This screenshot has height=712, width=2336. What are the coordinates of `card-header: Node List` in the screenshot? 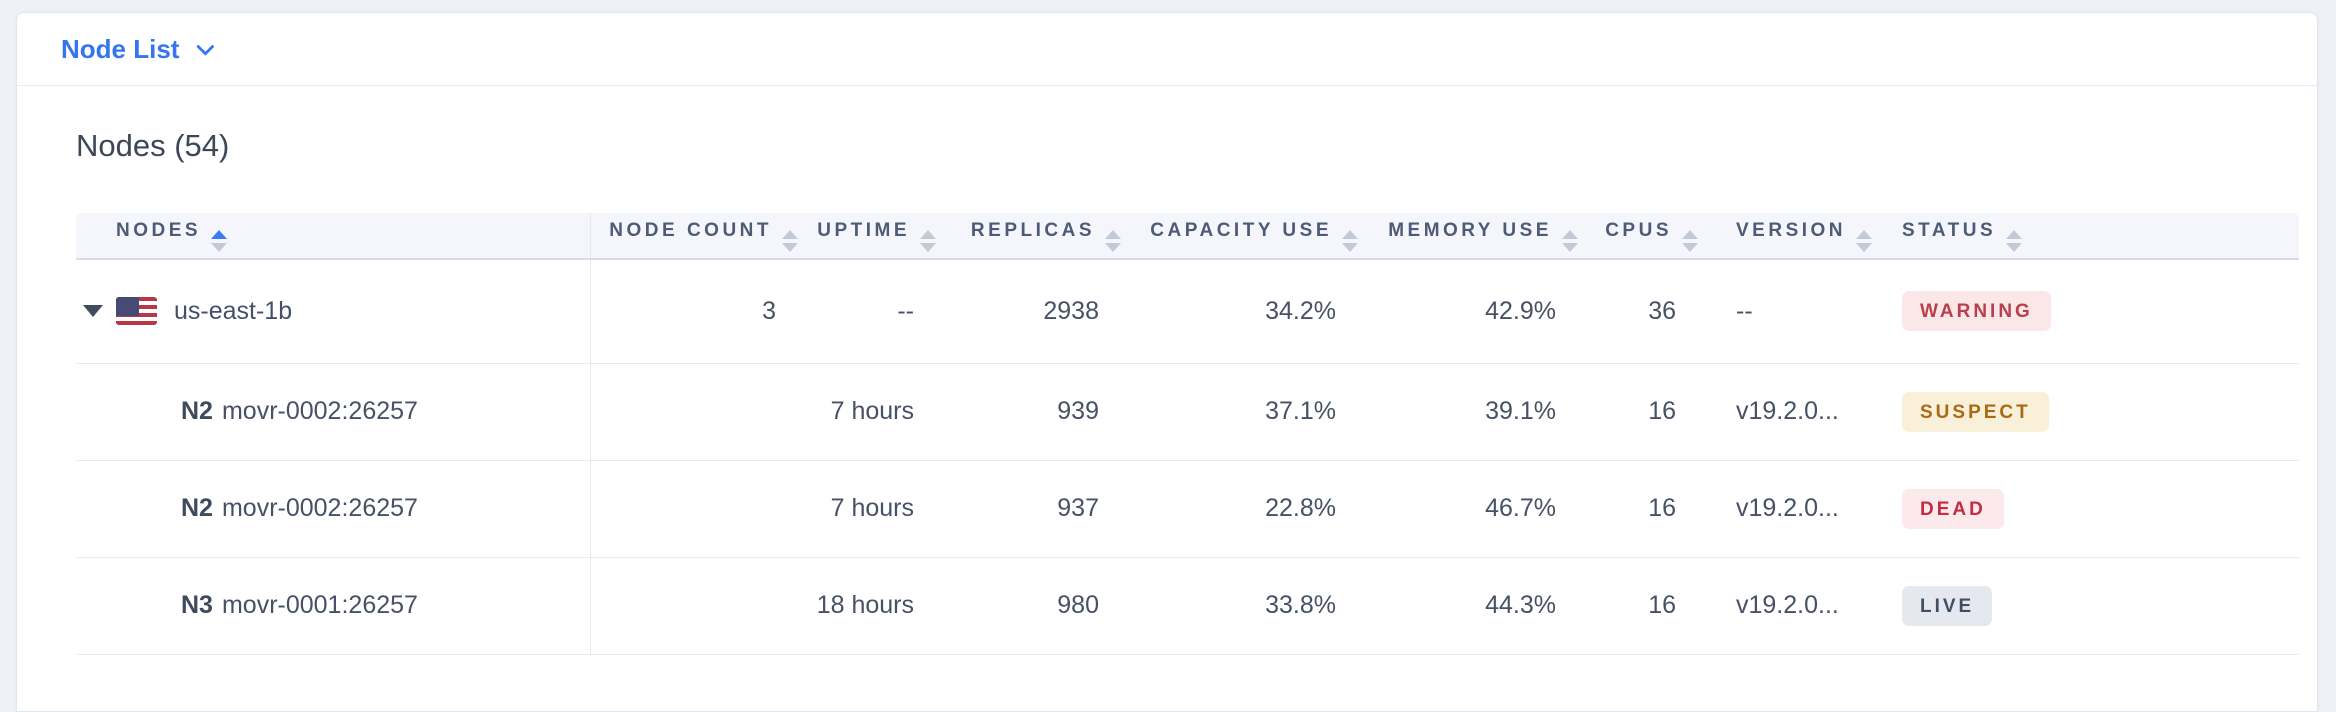 It's located at (1167, 49).